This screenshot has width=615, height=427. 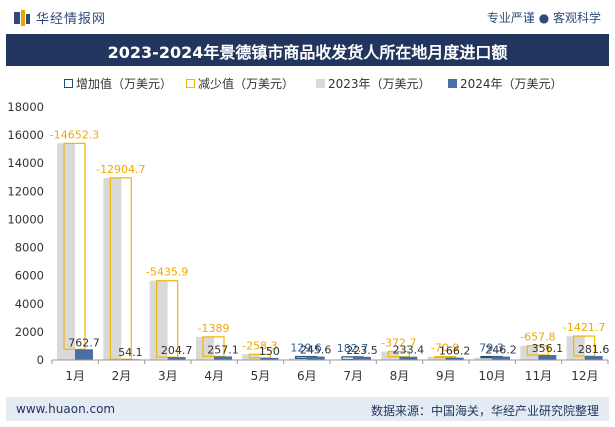 I want to click on label-increase: 129.6, so click(x=306, y=348).